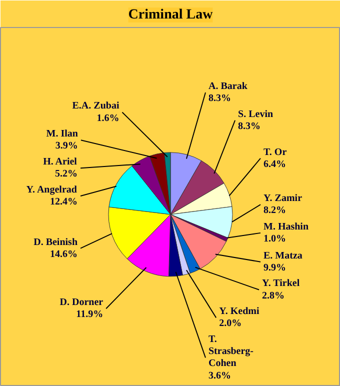  Describe the element at coordinates (275, 210) in the screenshot. I see `data-label: 8.2%` at that location.